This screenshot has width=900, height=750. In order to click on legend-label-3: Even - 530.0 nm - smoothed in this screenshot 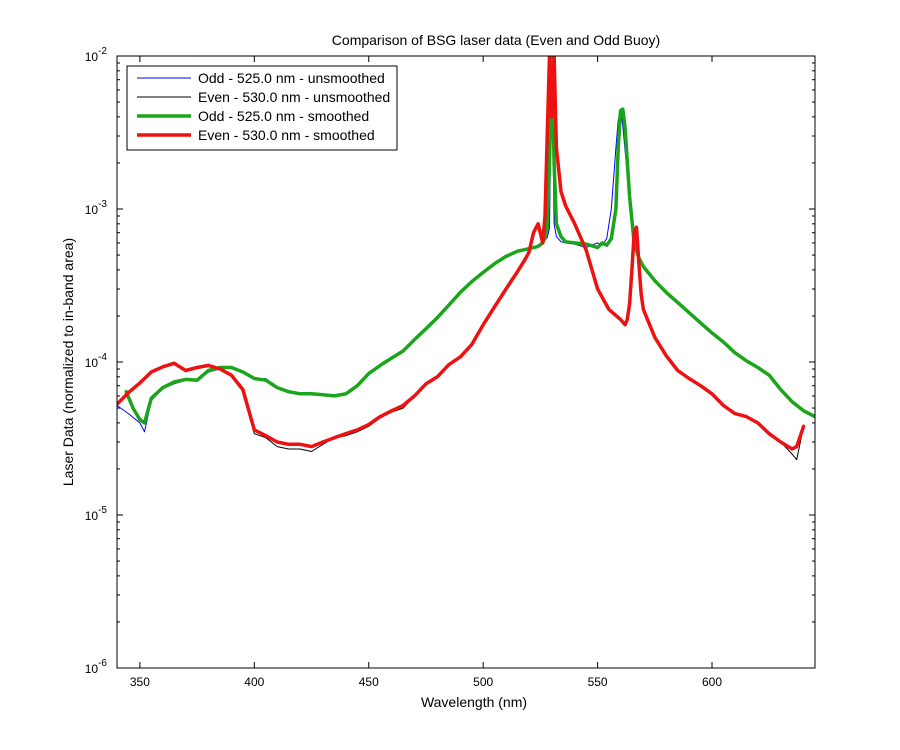, I will do `click(286, 135)`.